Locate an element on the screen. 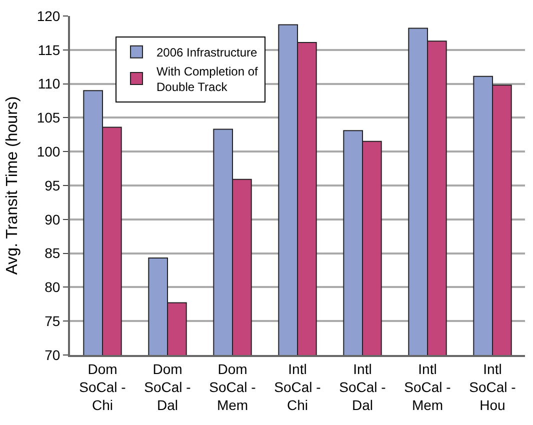  y-tick-label: 80 is located at coordinates (52, 287).